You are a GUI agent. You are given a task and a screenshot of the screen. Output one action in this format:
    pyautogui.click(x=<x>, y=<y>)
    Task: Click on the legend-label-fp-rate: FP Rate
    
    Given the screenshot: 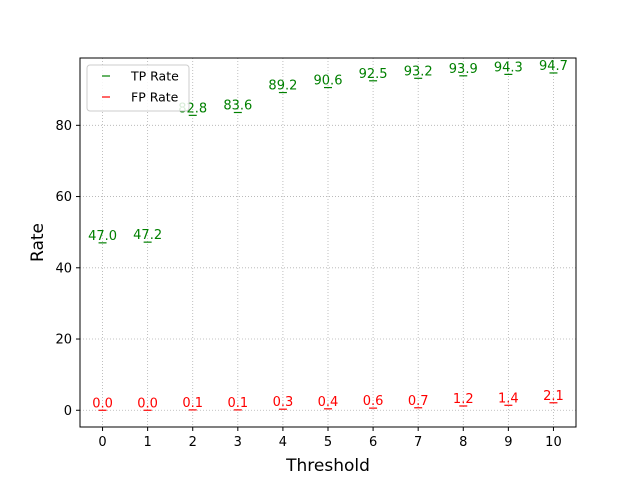 What is the action you would take?
    pyautogui.click(x=155, y=97)
    